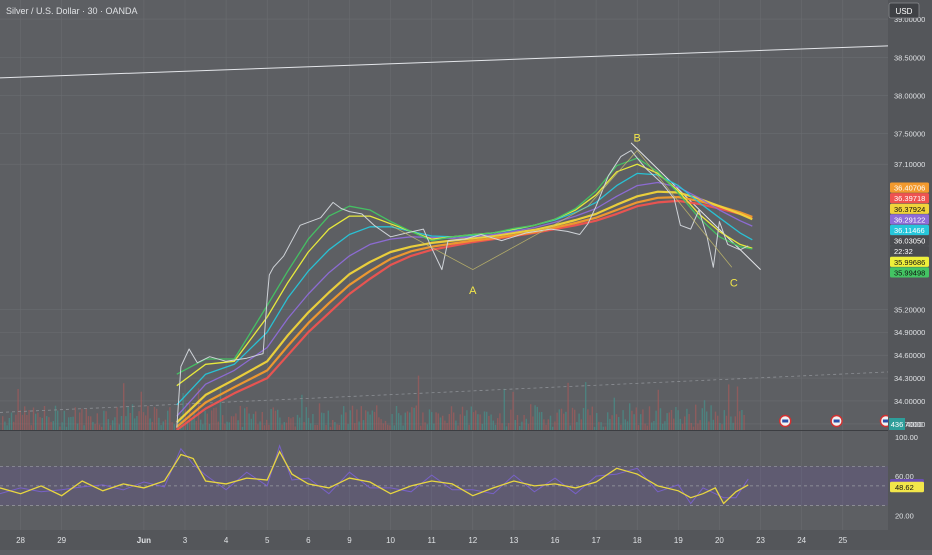 This screenshot has width=932, height=555. Describe the element at coordinates (904, 487) in the screenshot. I see `rsi-badge-label: 48.62` at that location.